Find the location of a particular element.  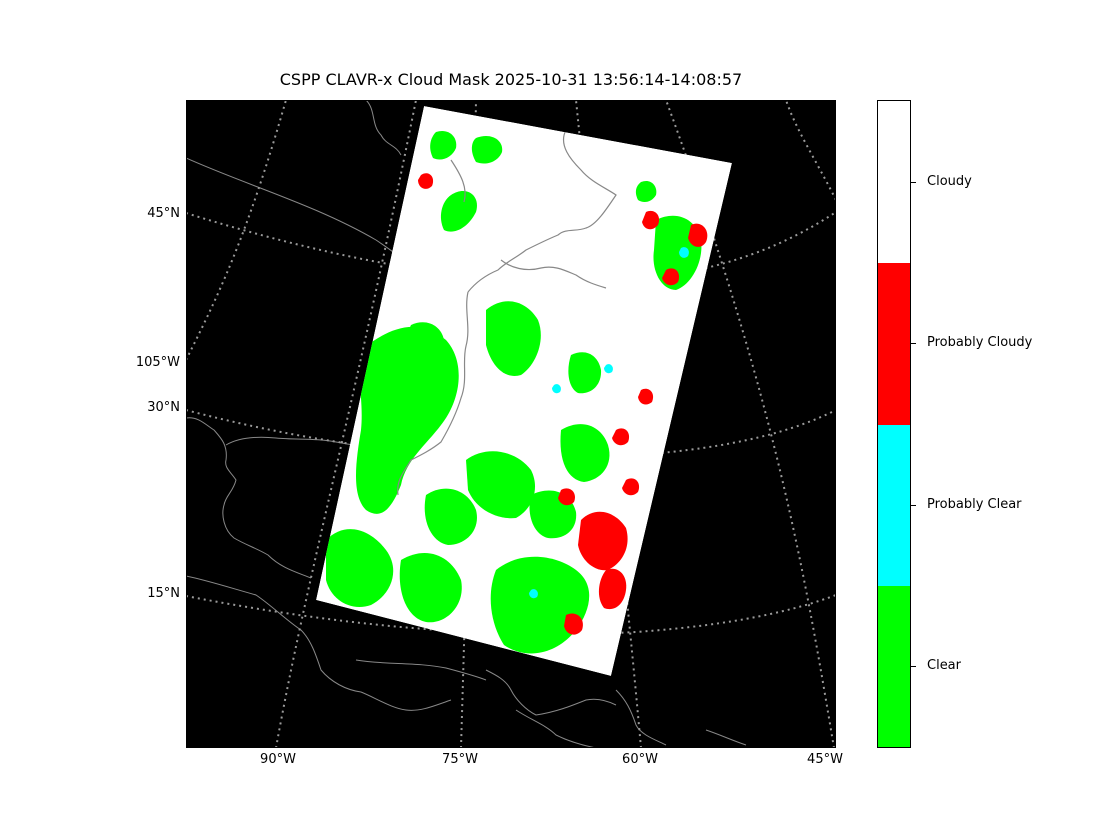

colorbar is located at coordinates (894, 424).